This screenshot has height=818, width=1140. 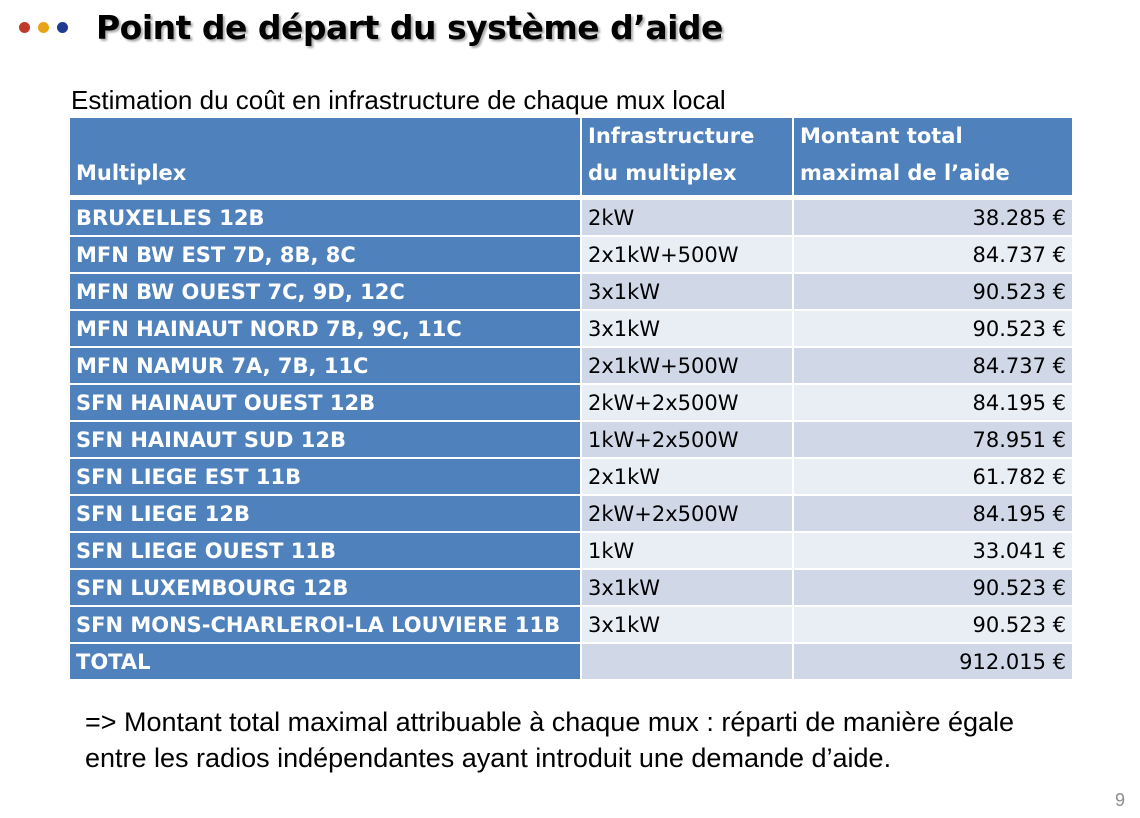 I want to click on header-multiplex: Multiplex, so click(x=325, y=157).